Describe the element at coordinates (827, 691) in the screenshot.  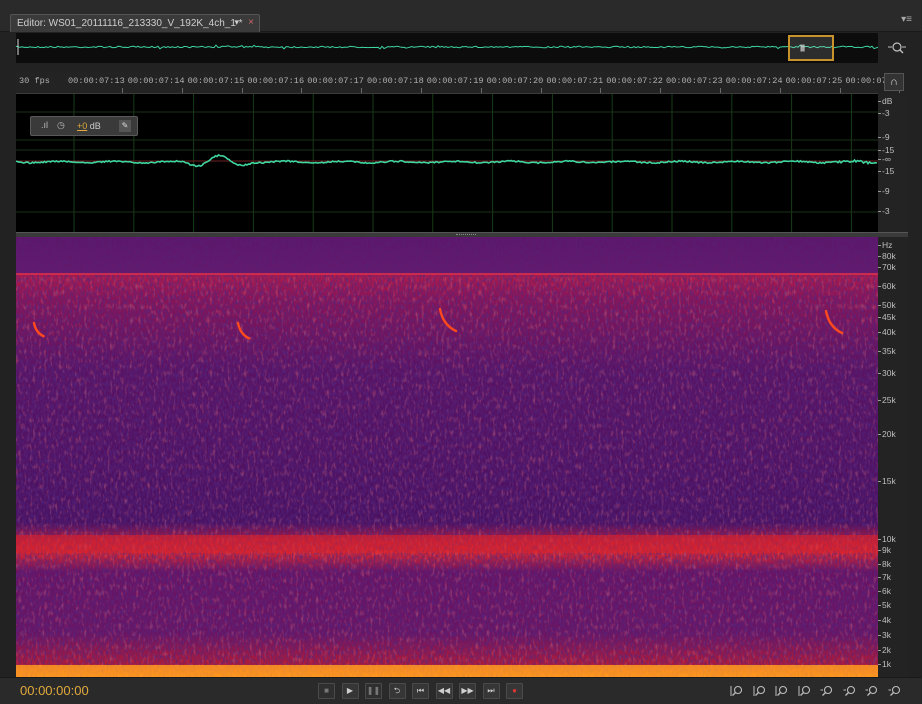
I see `zoom-full-icon` at that location.